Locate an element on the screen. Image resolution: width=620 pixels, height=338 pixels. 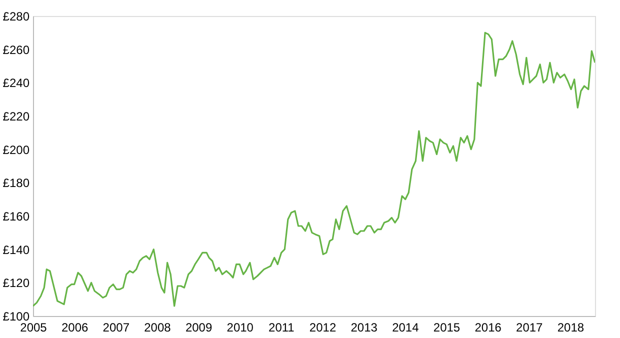
x-tick-label: 2010 is located at coordinates (240, 327).